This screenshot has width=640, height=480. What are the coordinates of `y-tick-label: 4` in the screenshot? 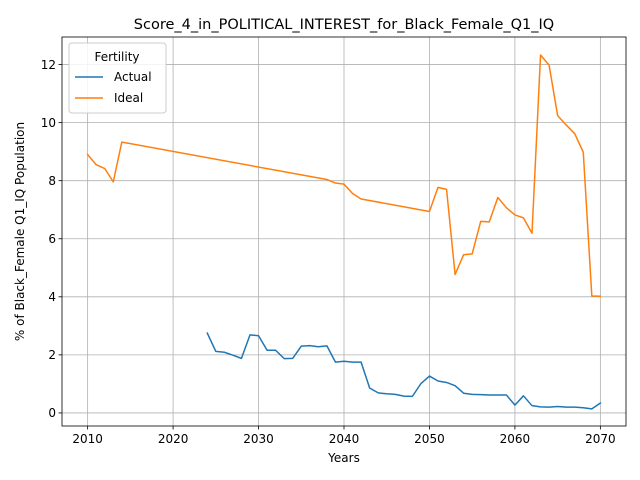 It's located at (52, 297).